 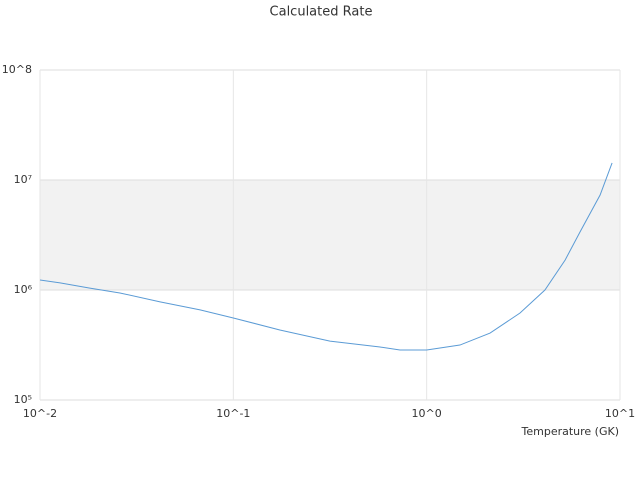 I want to click on x-tick-label: 10^0, so click(x=427, y=413).